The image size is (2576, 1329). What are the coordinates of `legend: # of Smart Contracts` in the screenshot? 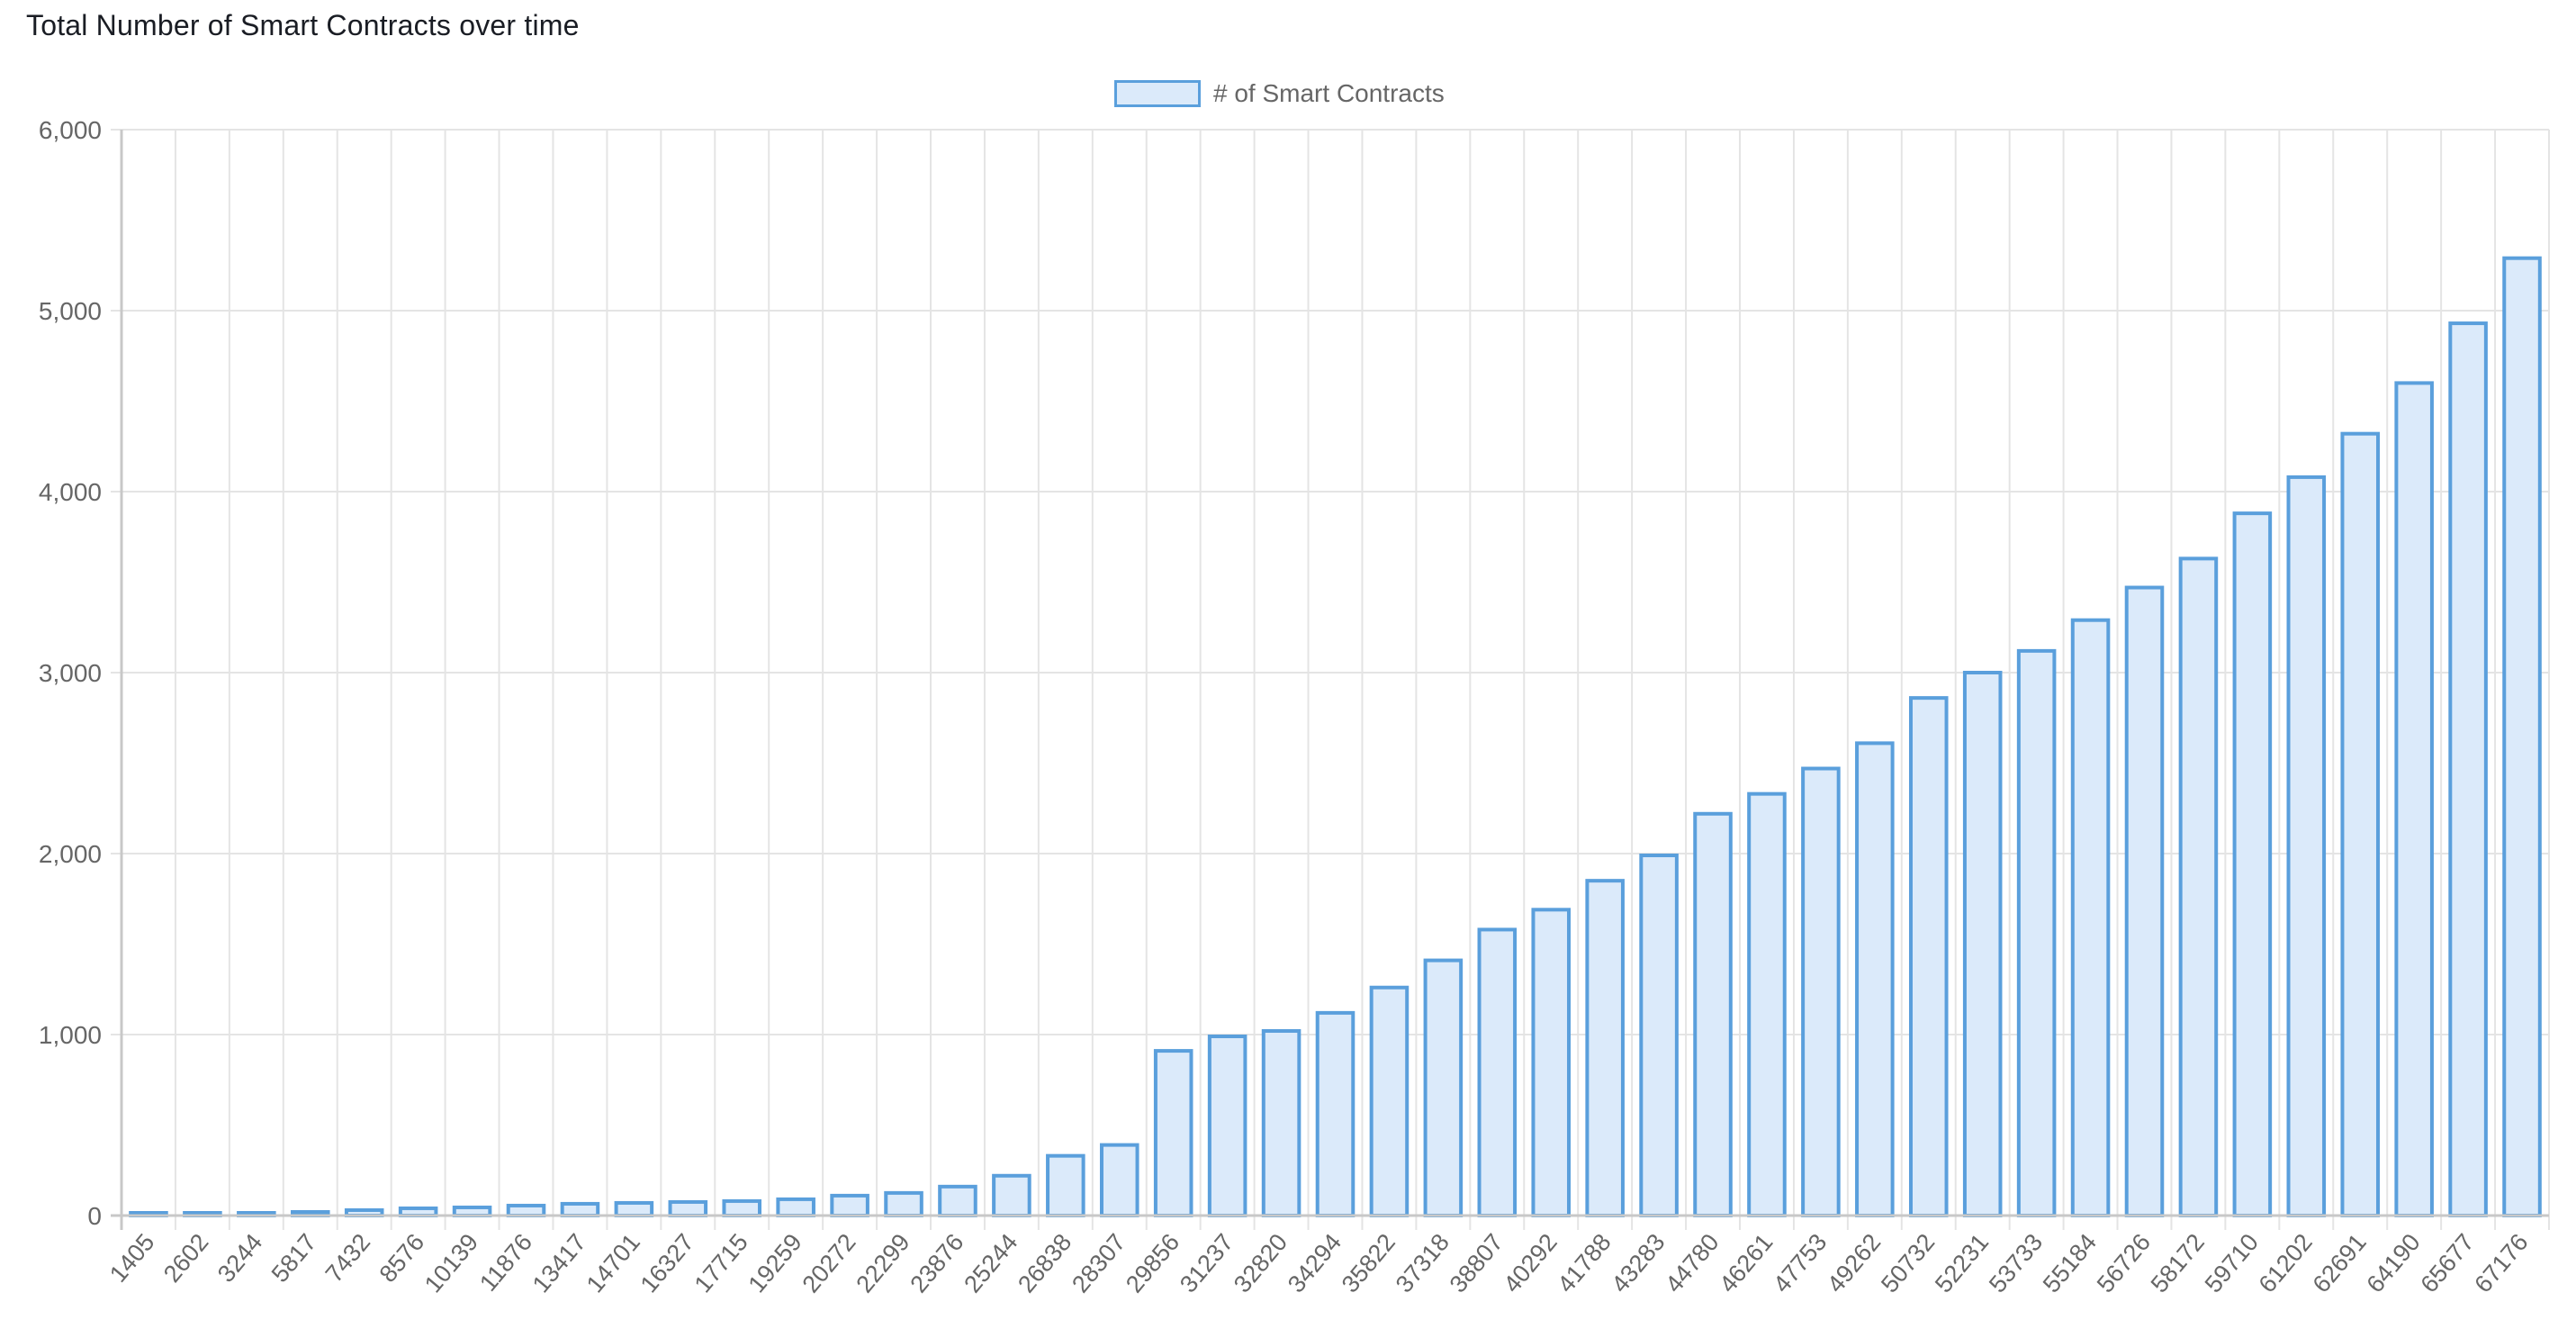 It's located at (1279, 93).